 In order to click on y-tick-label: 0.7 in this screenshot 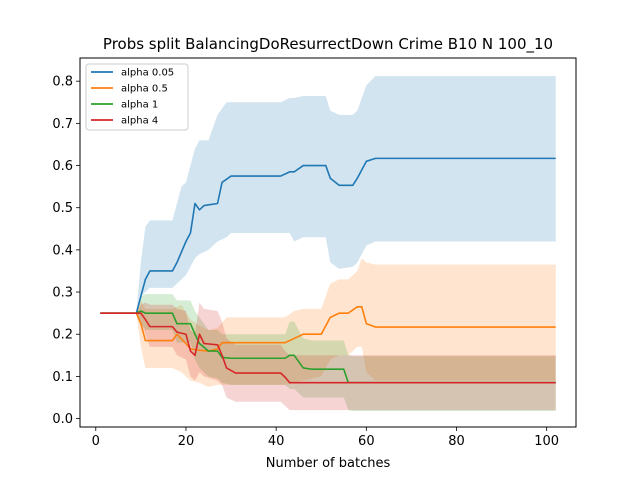, I will do `click(62, 124)`.